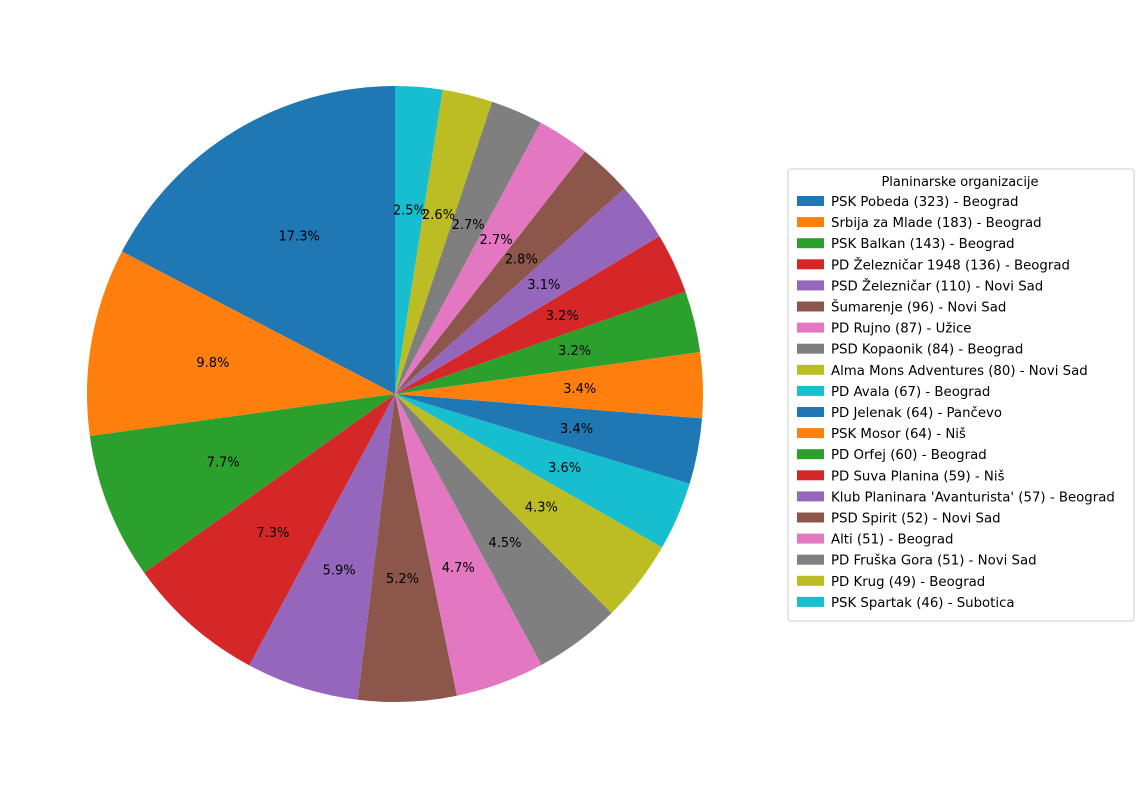 Image resolution: width=1143 pixels, height=790 pixels. I want to click on legend-label: PD Jelenak (64) - Pančevo, so click(916, 413).